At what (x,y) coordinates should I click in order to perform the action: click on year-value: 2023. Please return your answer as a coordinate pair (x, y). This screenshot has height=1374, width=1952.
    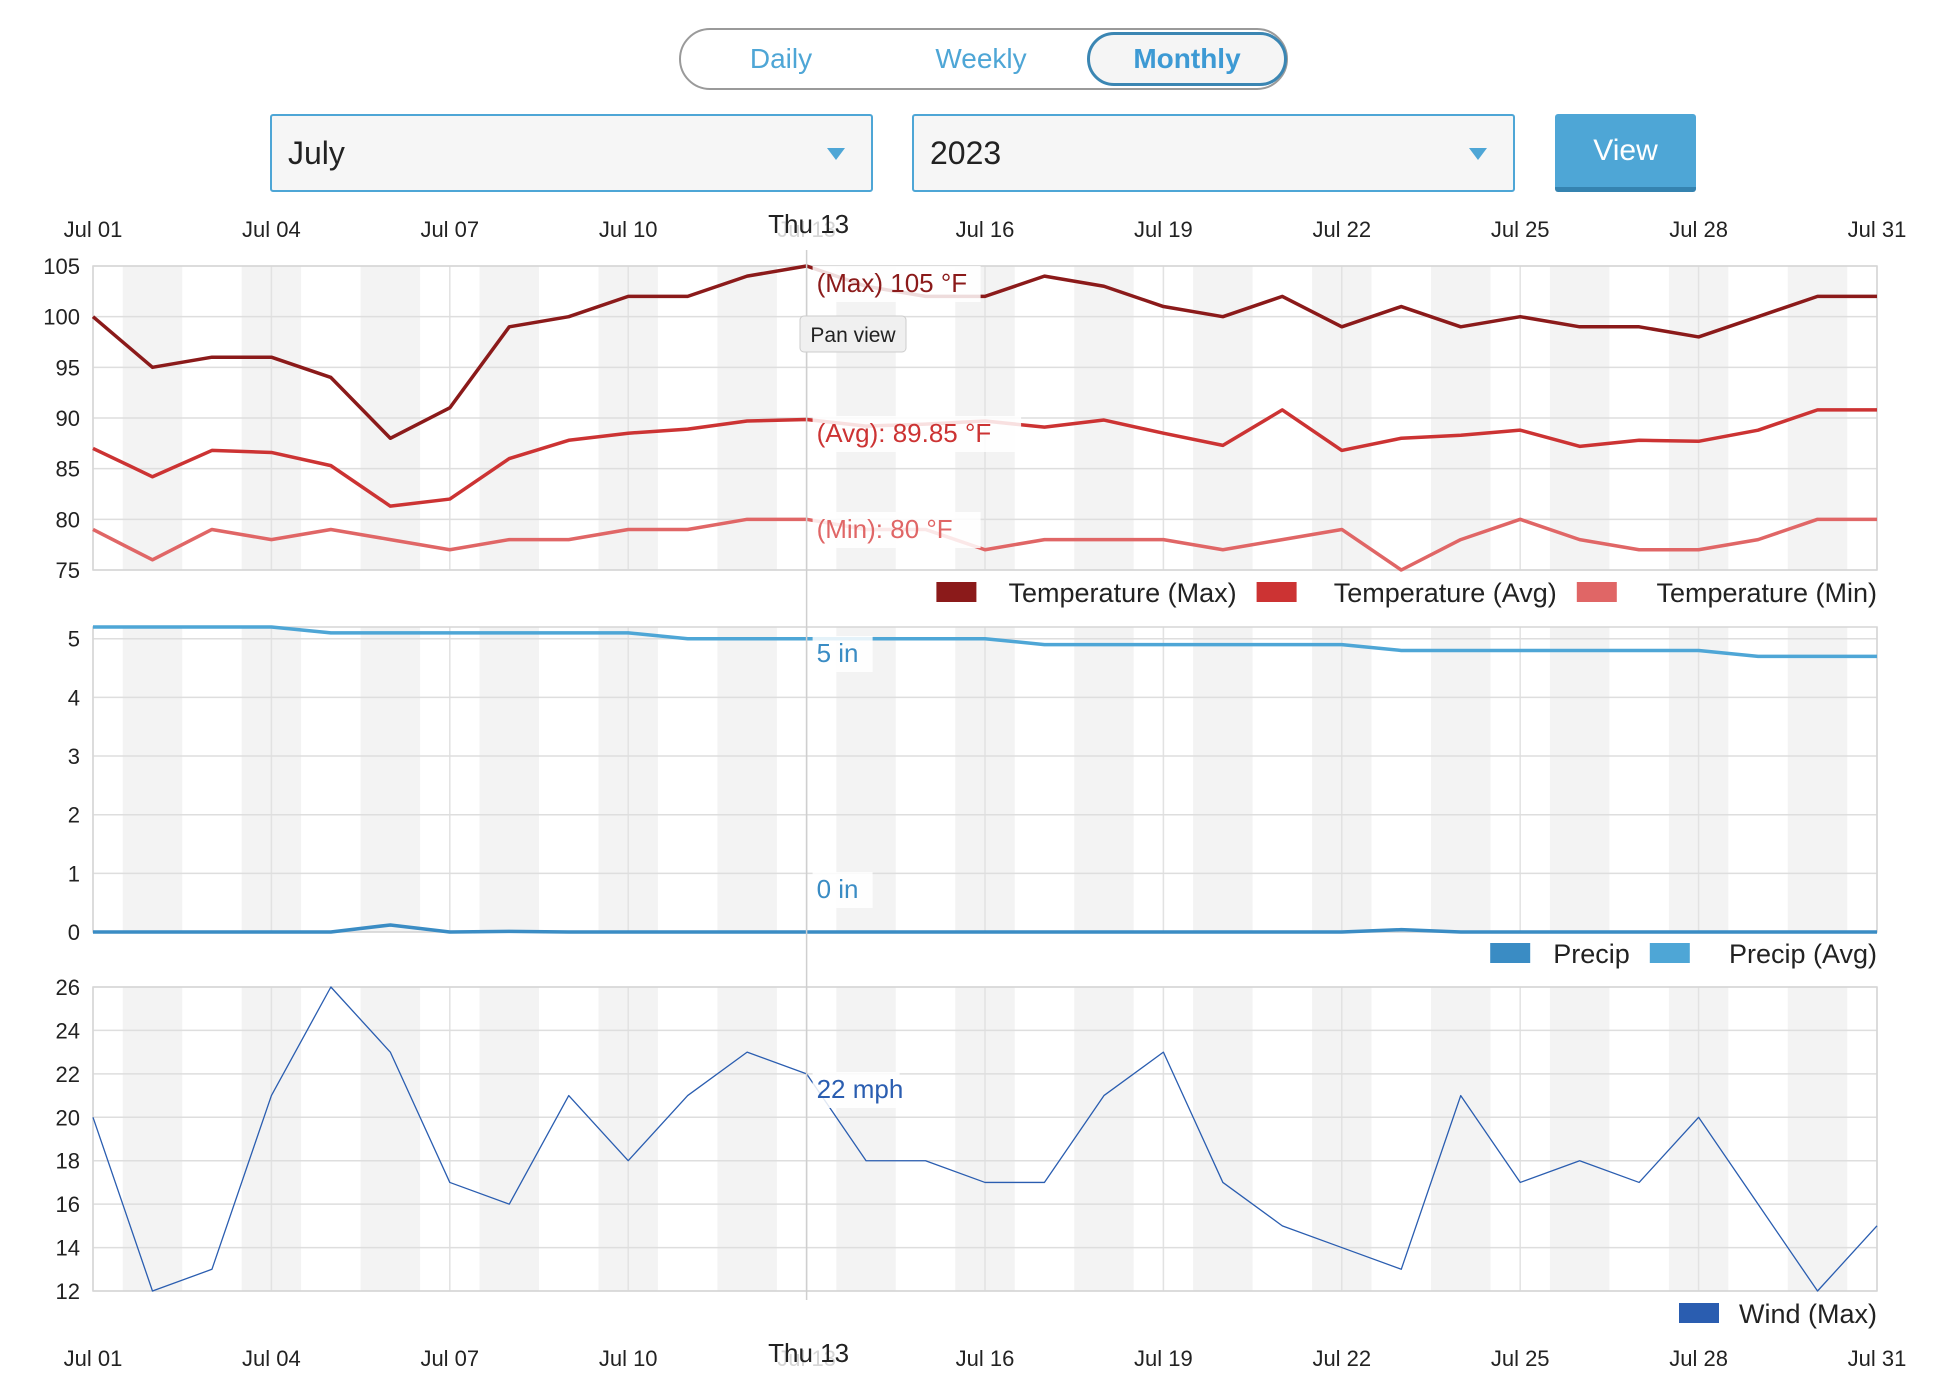
    Looking at the image, I should click on (966, 152).